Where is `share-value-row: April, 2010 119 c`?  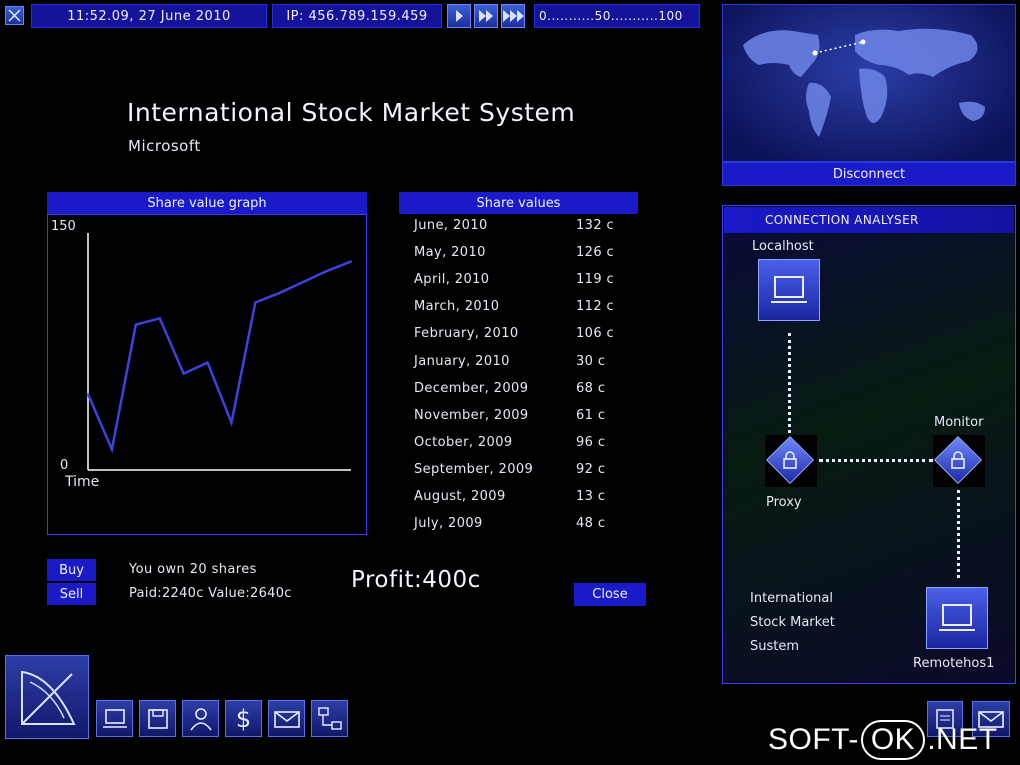 share-value-row: April, 2010 119 c is located at coordinates (519, 279).